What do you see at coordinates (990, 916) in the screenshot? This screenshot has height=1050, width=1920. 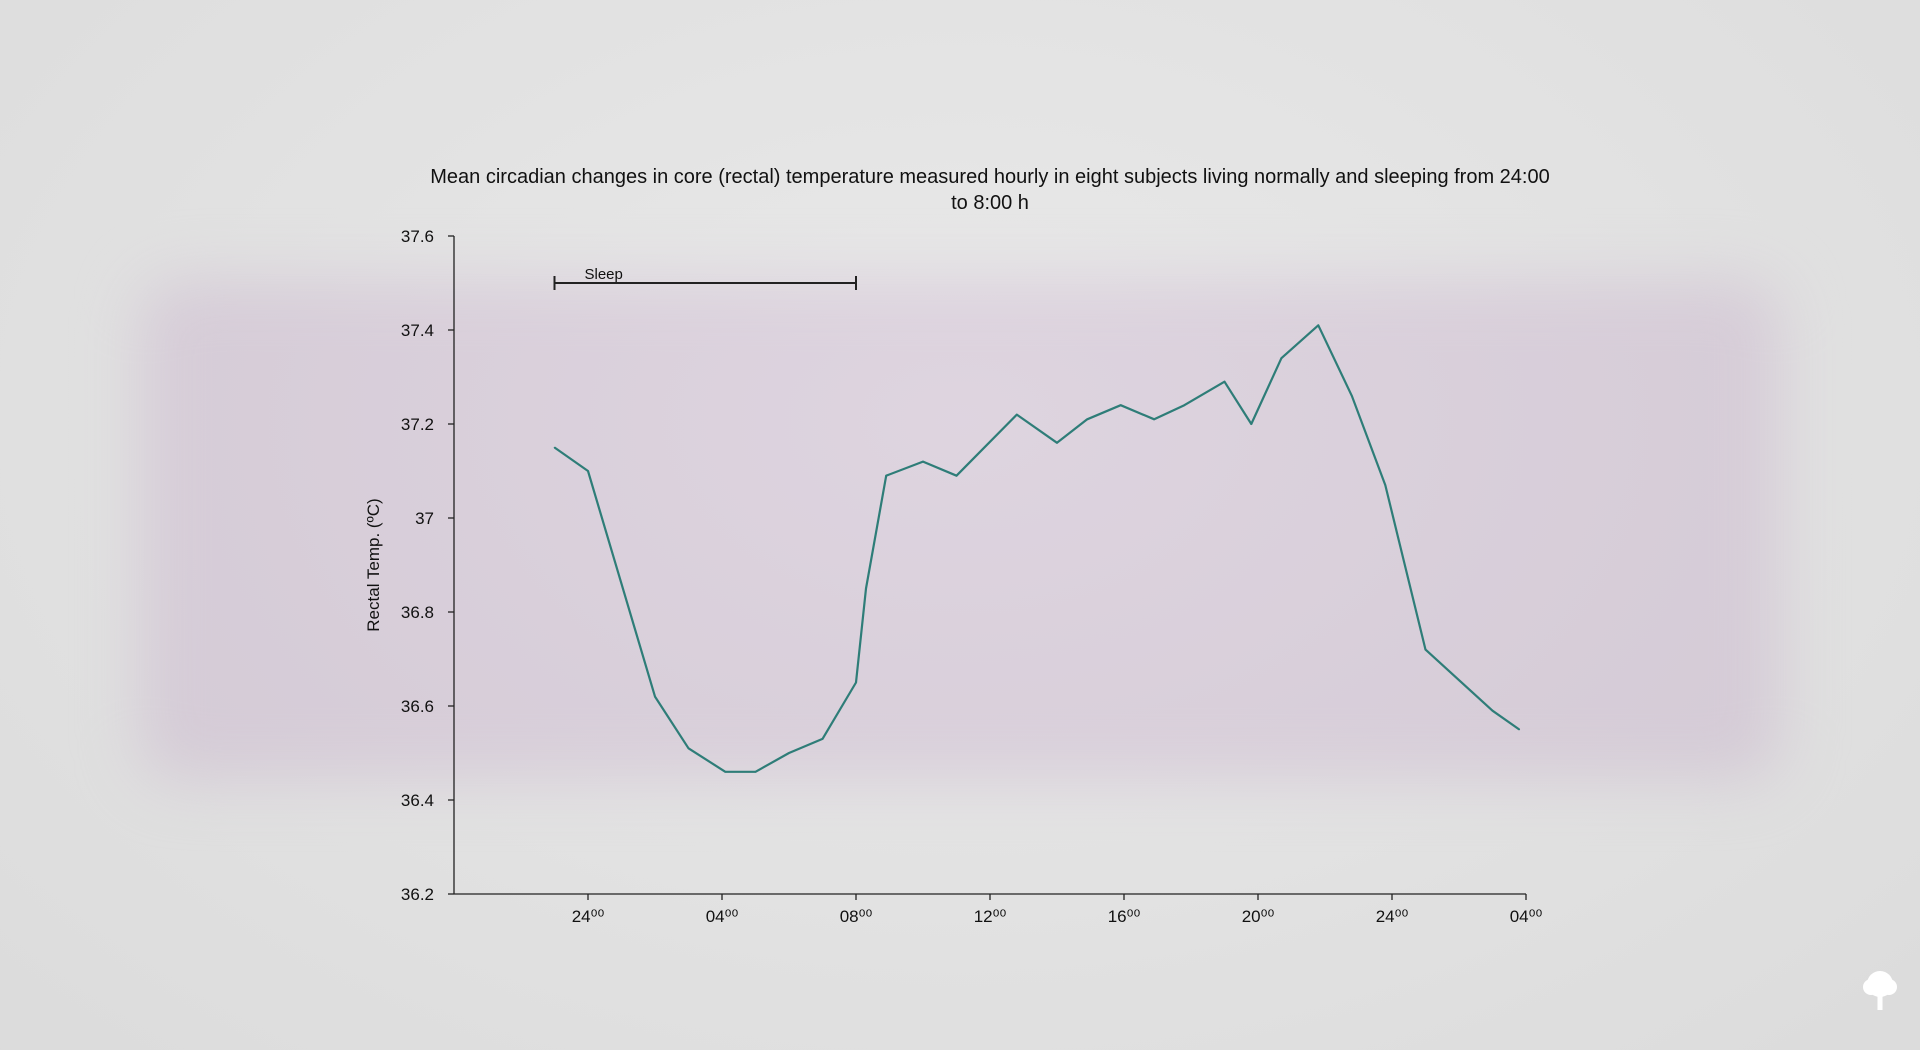 I see `x-tick-label: 12⁰⁰` at bounding box center [990, 916].